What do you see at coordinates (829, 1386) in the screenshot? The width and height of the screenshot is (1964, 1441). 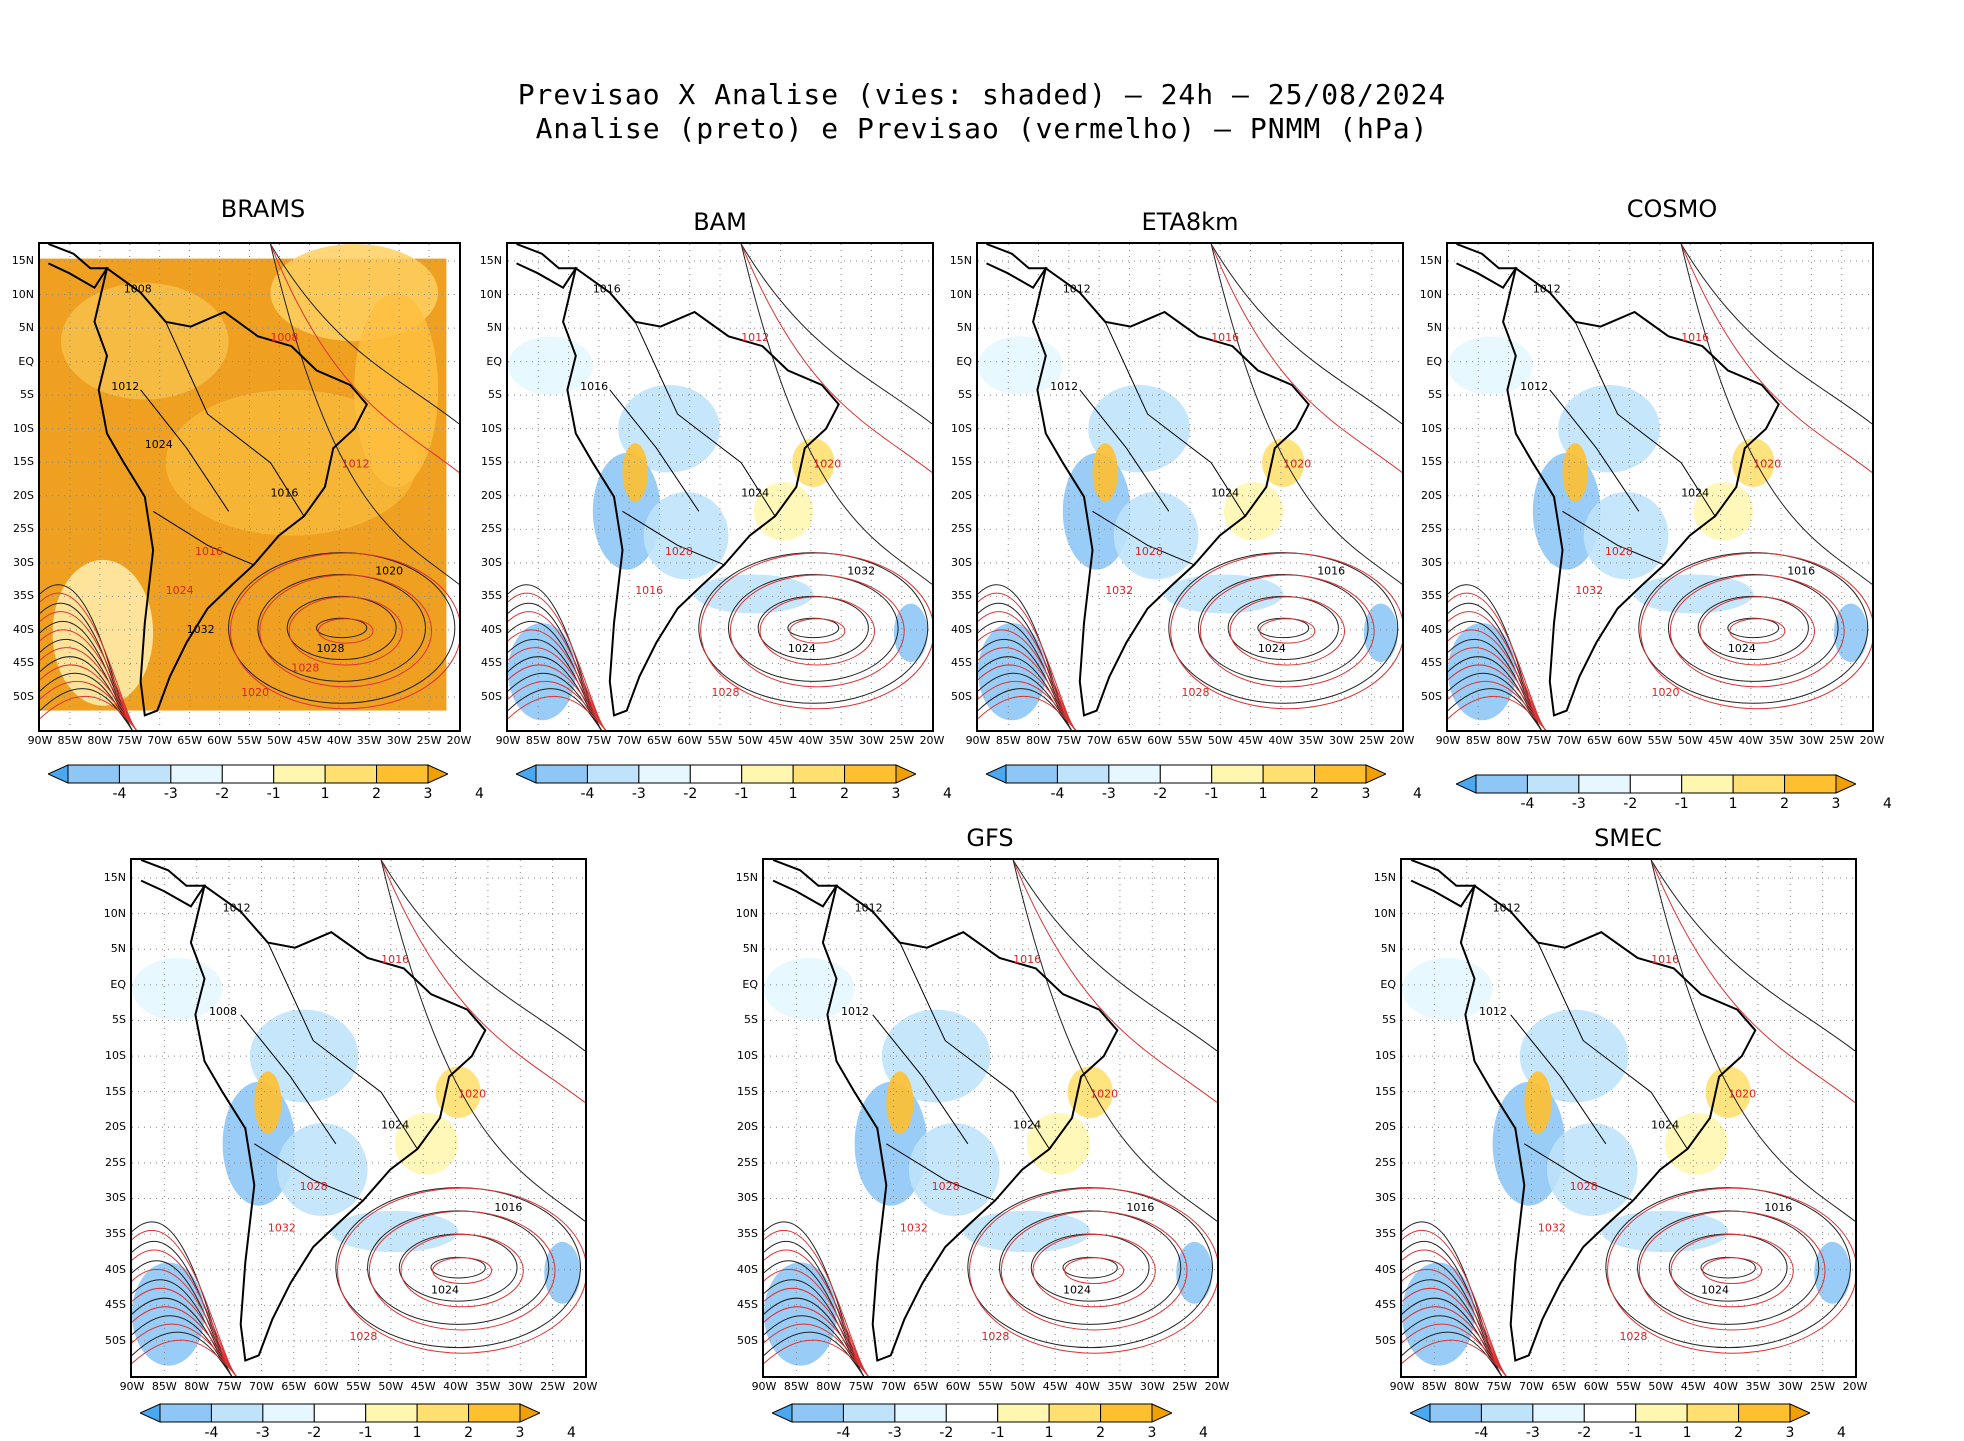 I see `lon-tick-label: 80W` at bounding box center [829, 1386].